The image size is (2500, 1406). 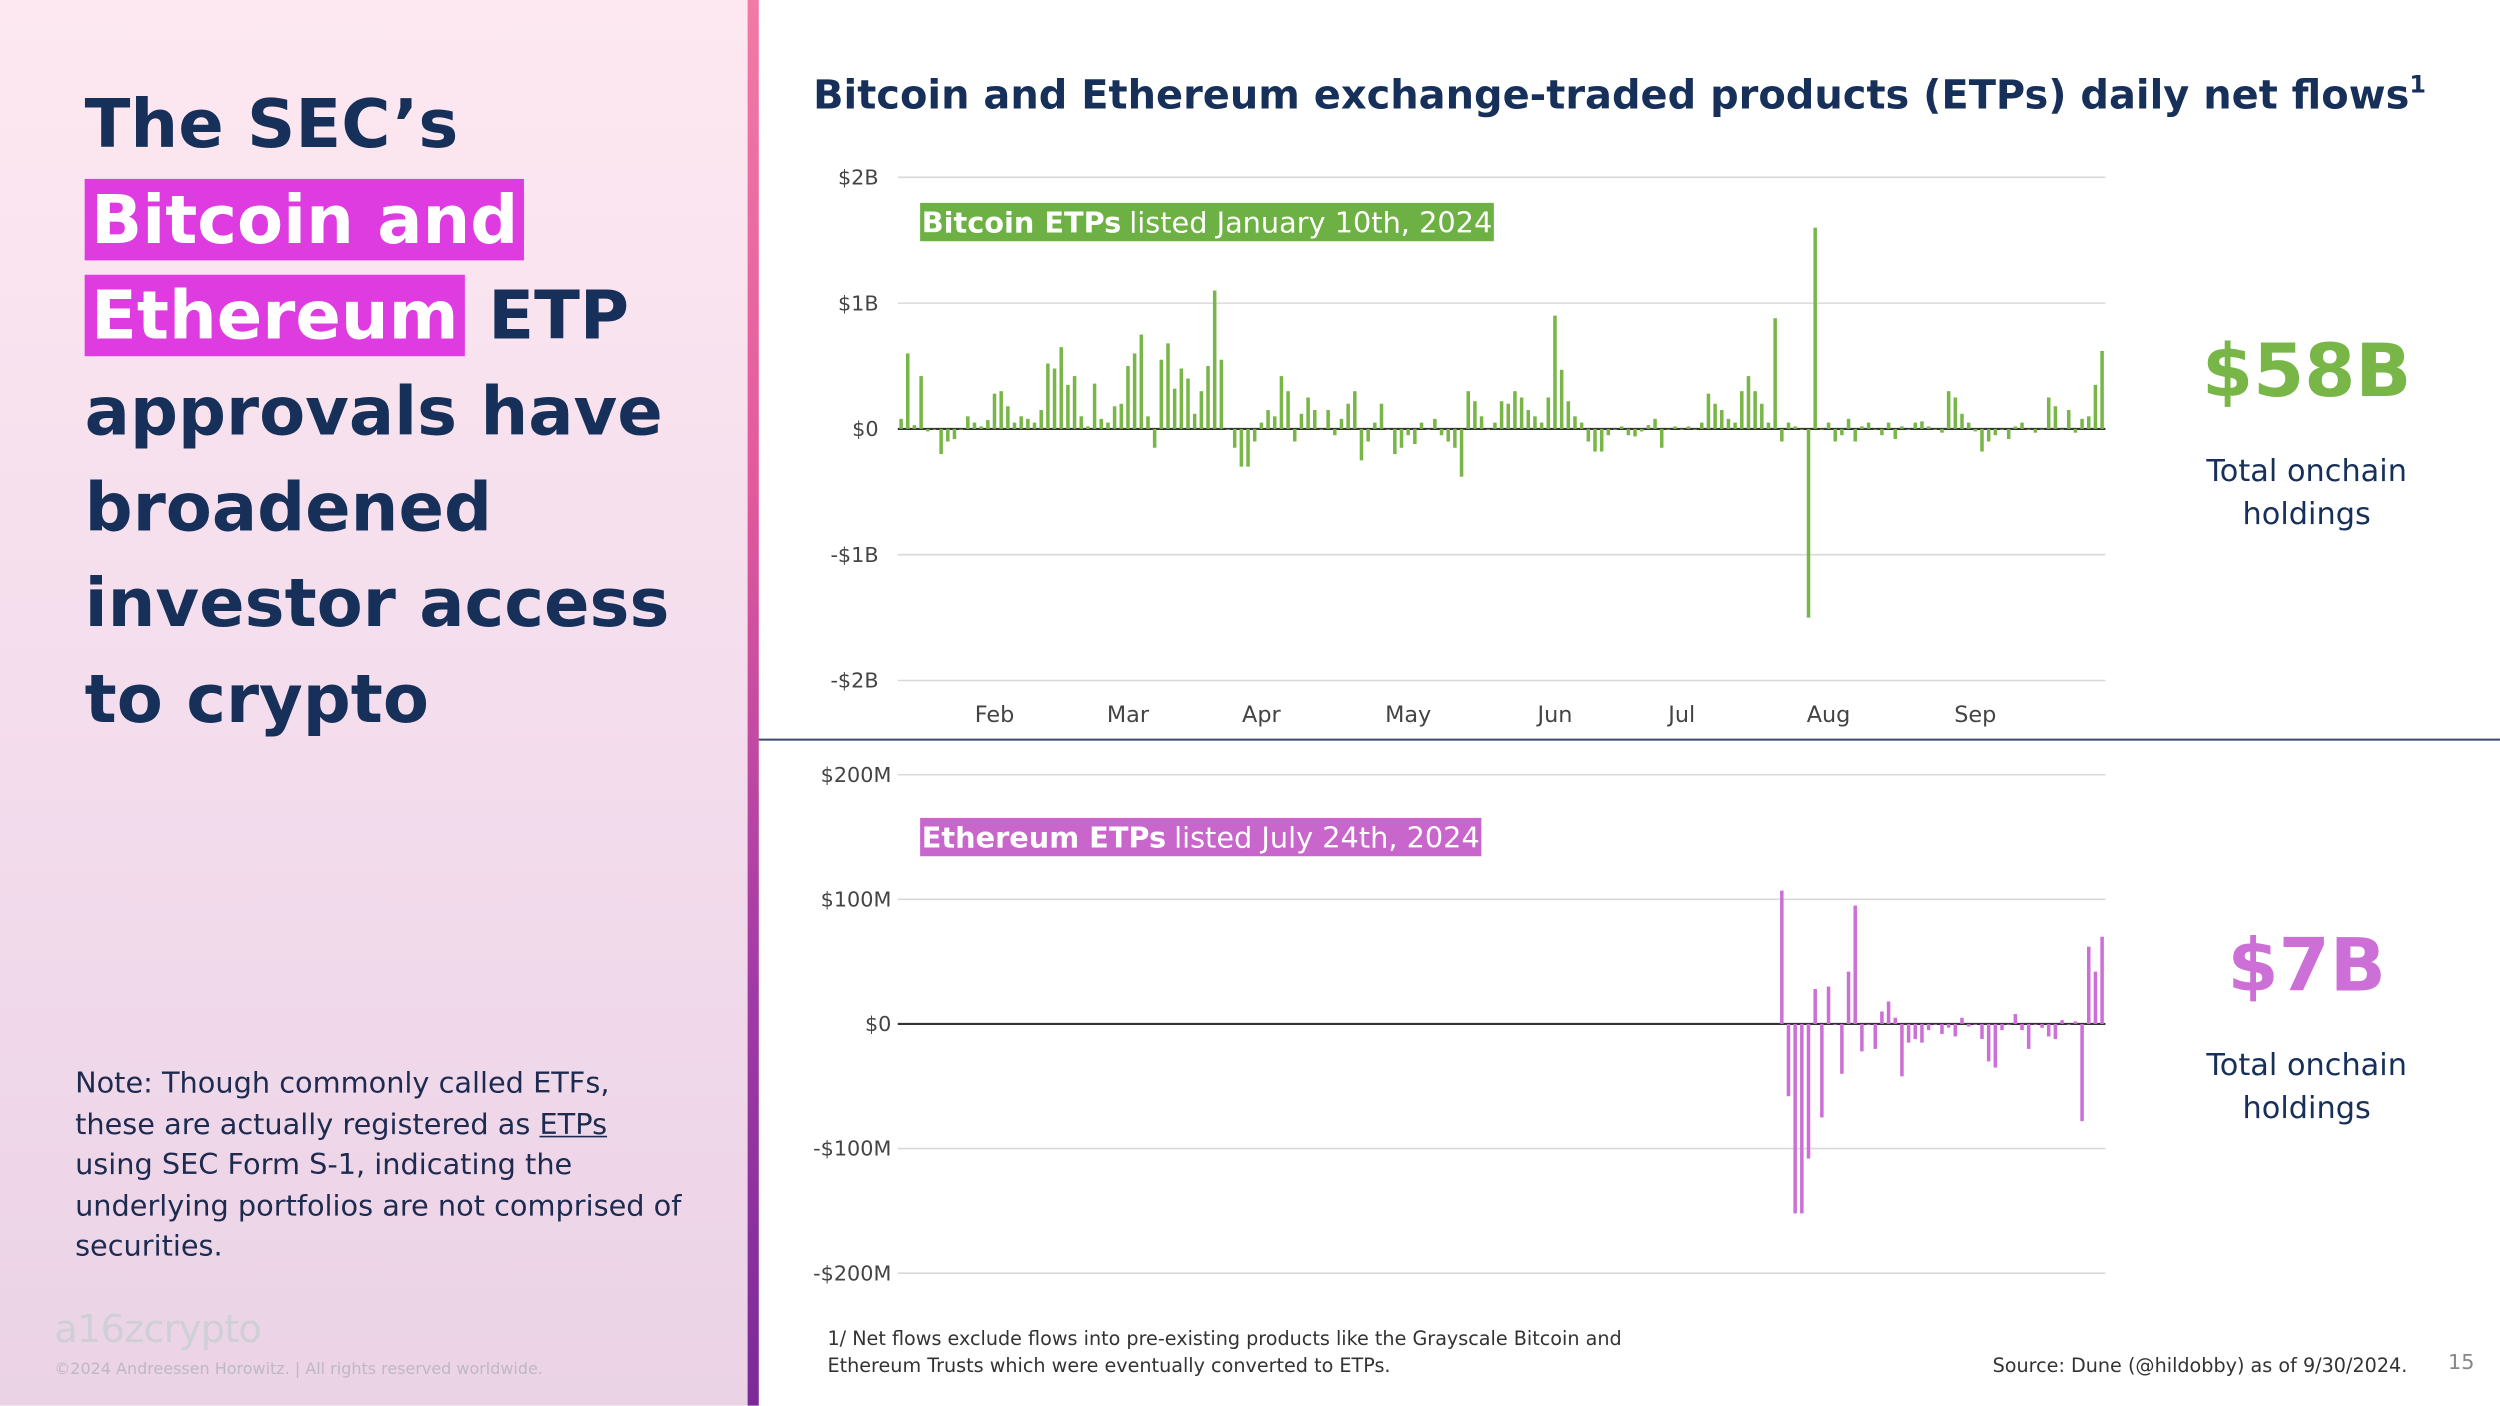 What do you see at coordinates (2306, 431) in the screenshot?
I see `stat: $58B Total onchain holdings` at bounding box center [2306, 431].